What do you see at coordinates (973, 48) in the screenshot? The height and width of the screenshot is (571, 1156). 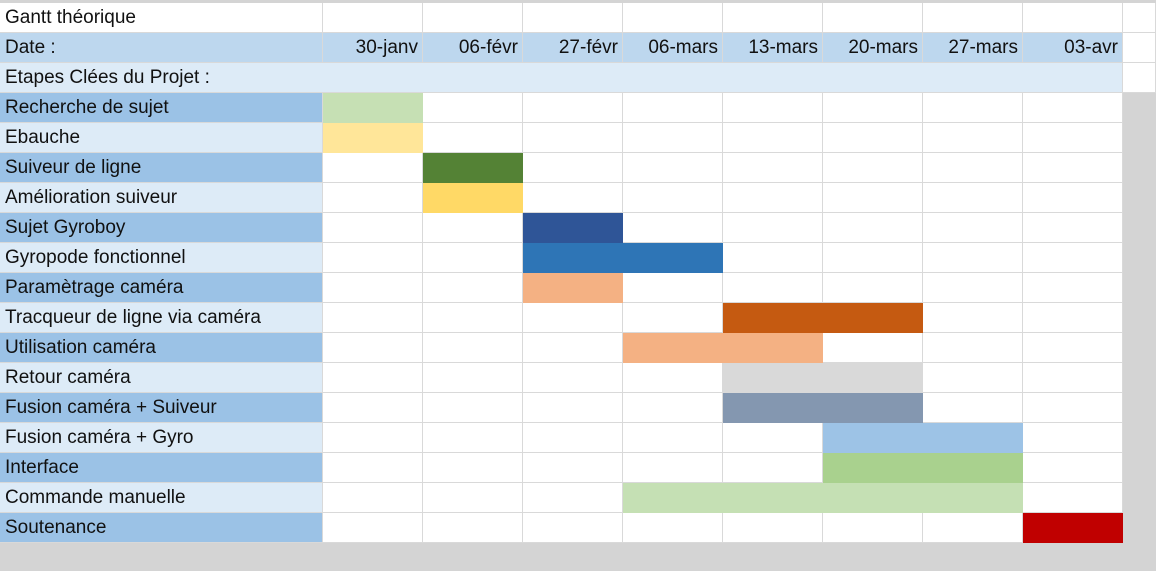 I see `date-tick-label: 27-mars` at bounding box center [973, 48].